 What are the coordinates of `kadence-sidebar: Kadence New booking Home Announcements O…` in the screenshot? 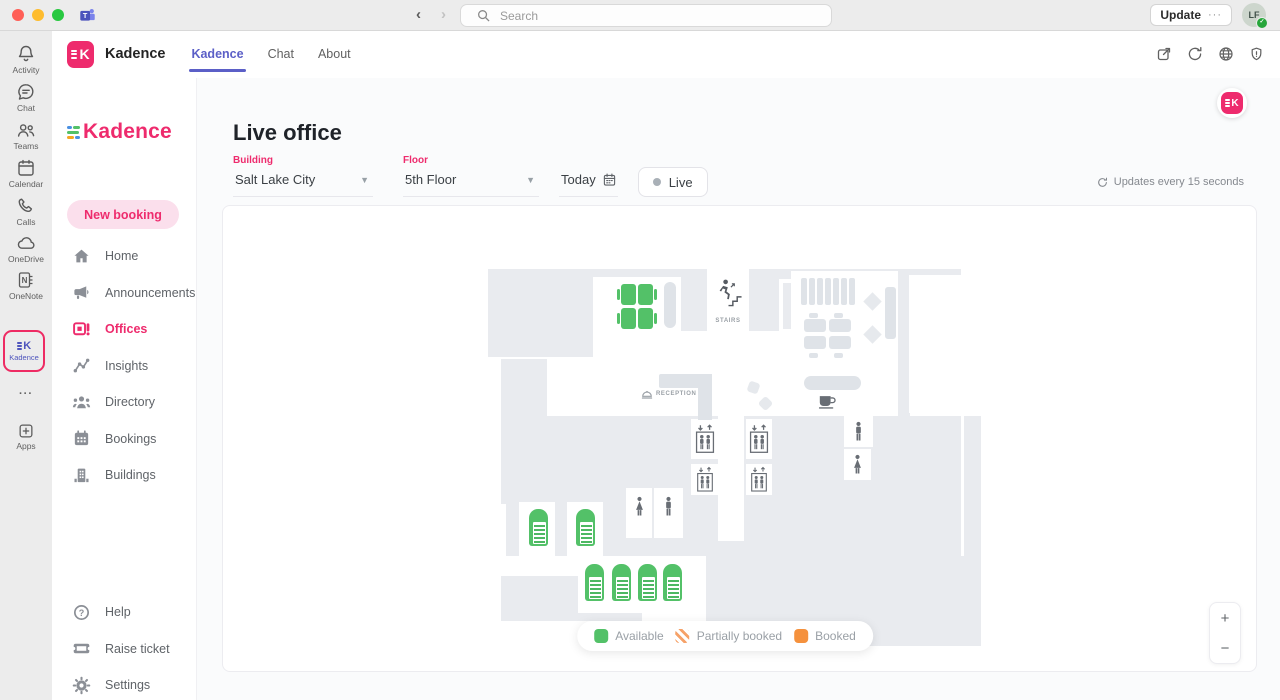 It's located at (124, 389).